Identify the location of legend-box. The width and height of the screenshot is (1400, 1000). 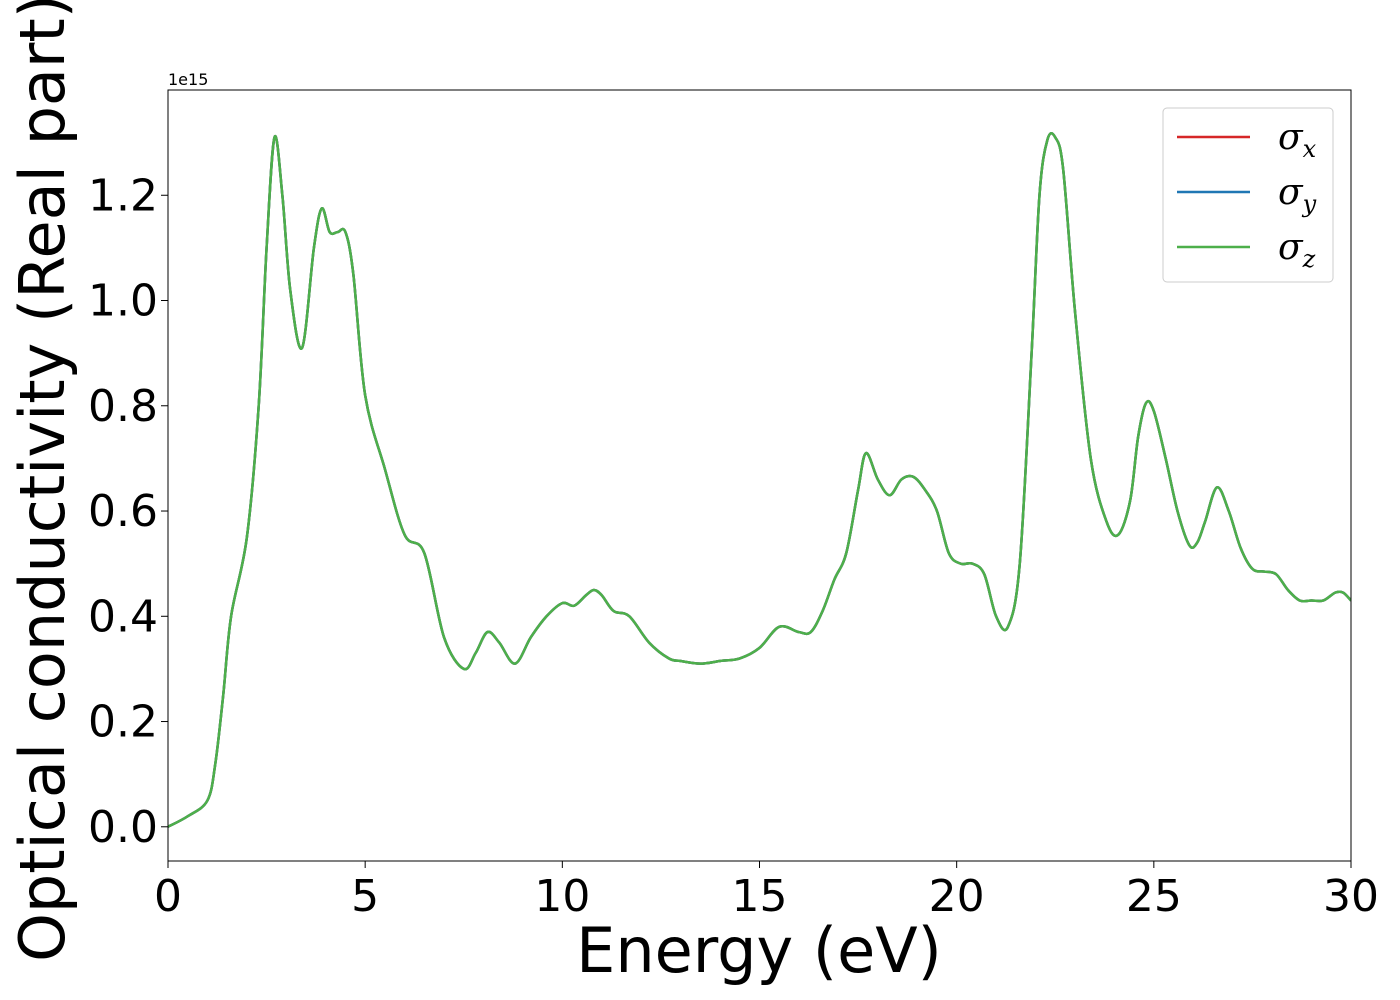
(1248, 195).